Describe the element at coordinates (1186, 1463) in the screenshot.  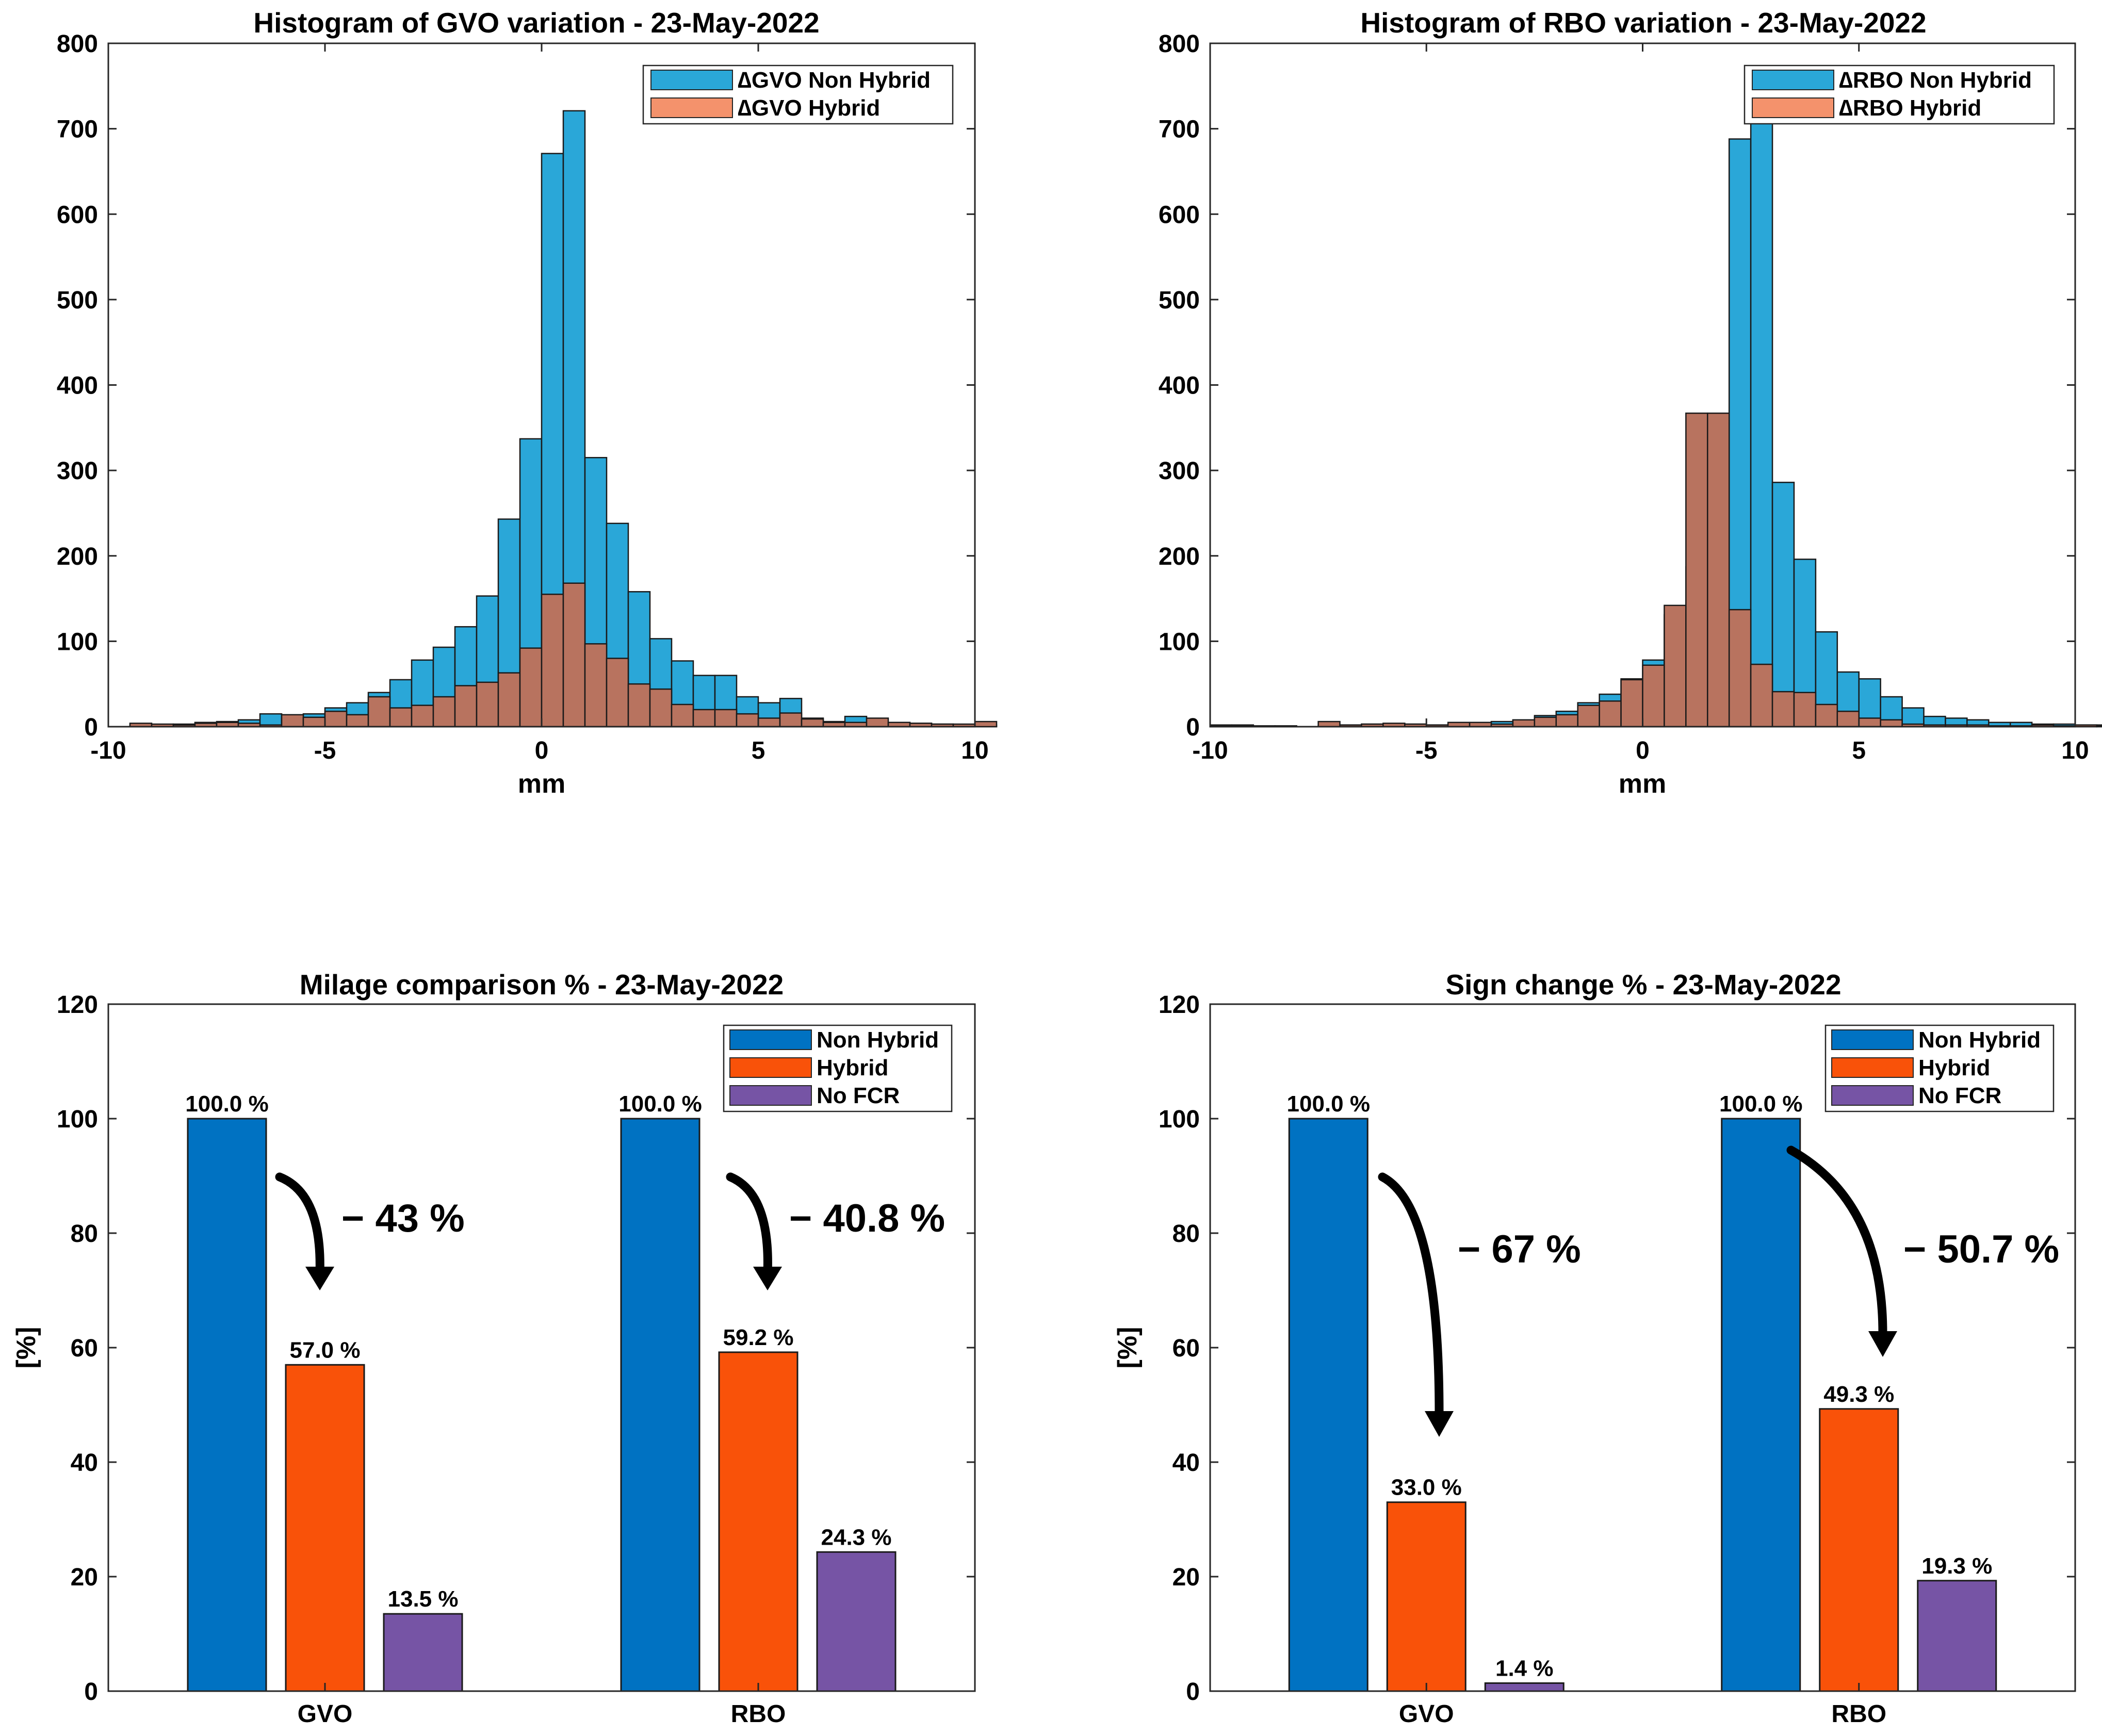
I see `y-tick-label: 40` at that location.